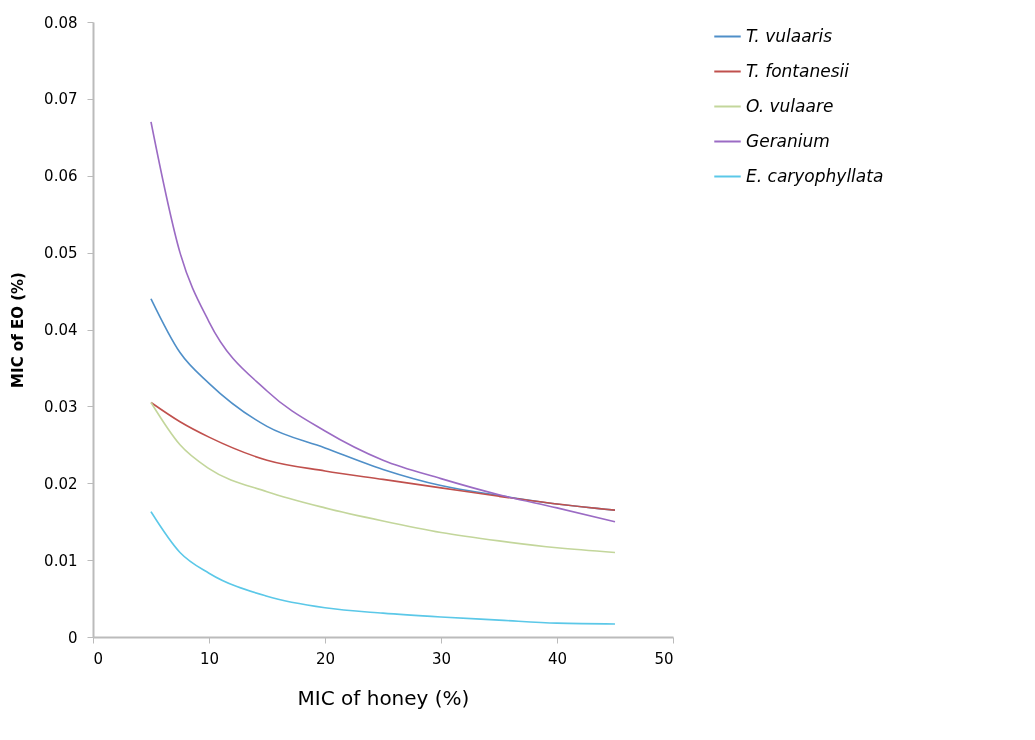  Describe the element at coordinates (61, 483) in the screenshot. I see `y-tick-label: 0.02` at that location.